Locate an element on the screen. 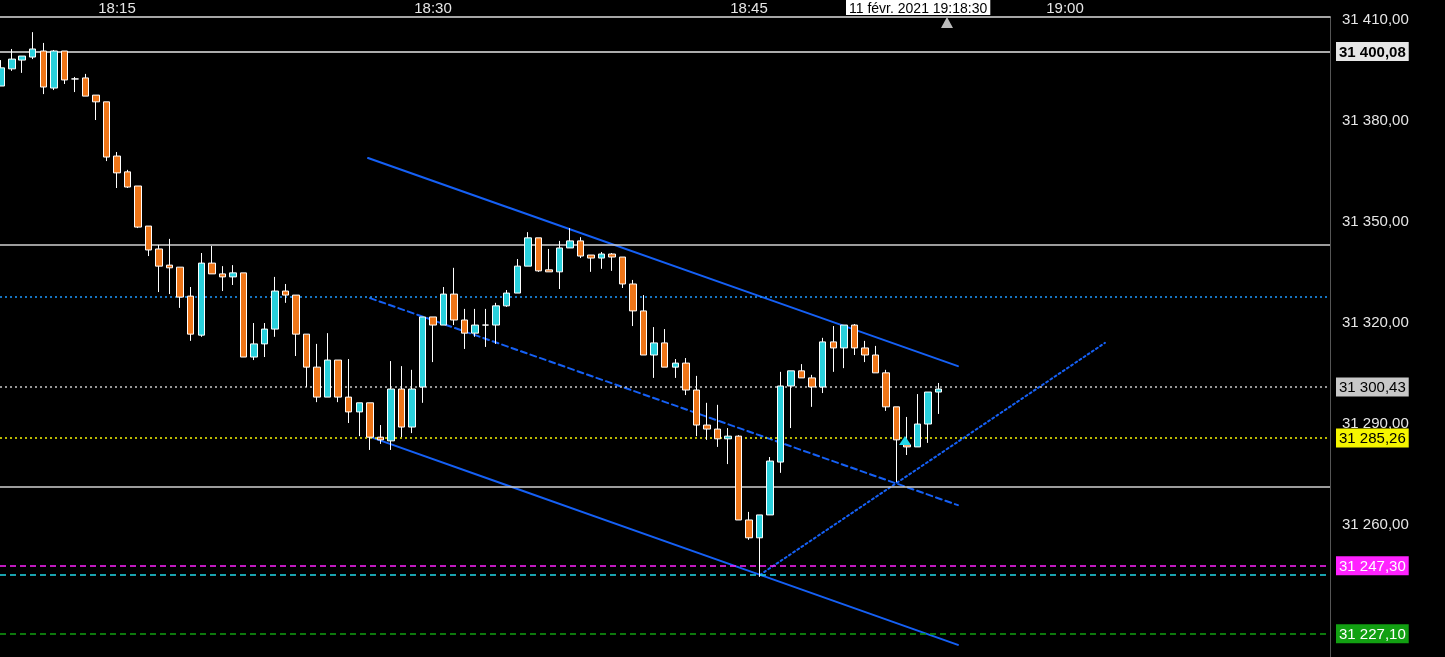 Image resolution: width=1445 pixels, height=657 pixels. y-tick-label: 31 260,00 is located at coordinates (1375, 523).